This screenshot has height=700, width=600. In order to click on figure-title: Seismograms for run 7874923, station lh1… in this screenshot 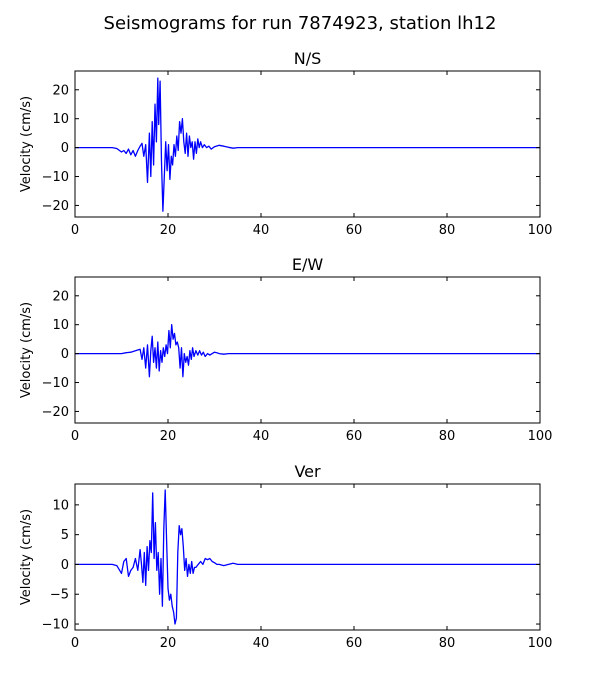, I will do `click(300, 23)`.